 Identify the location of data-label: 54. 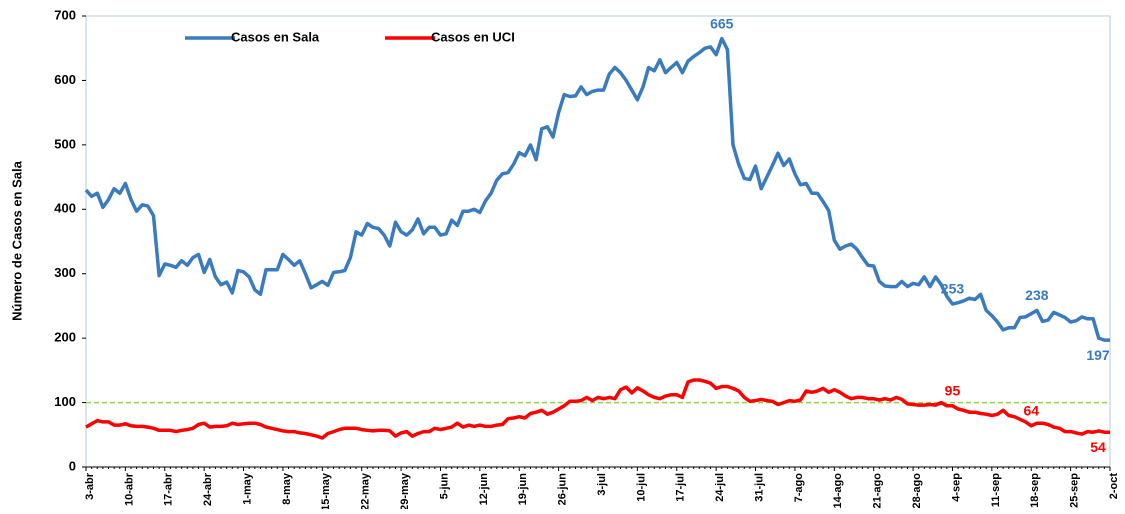
(1098, 447).